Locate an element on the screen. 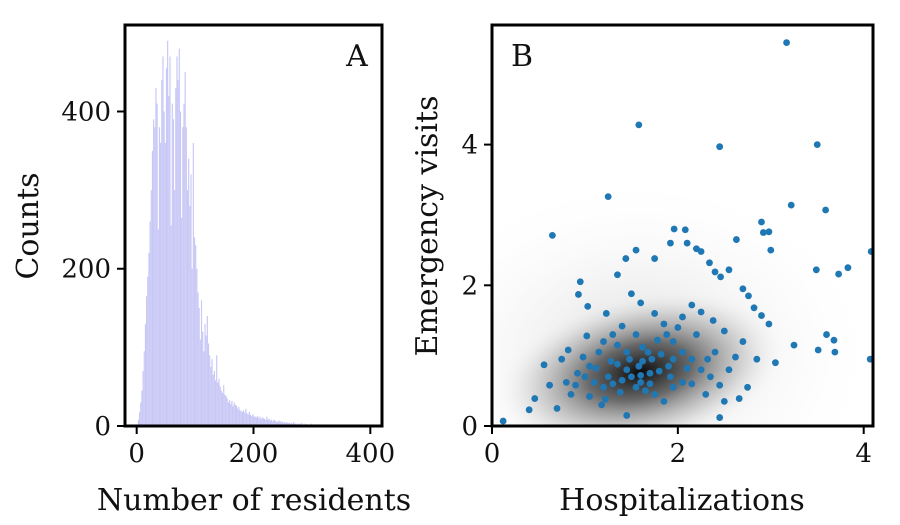  panel-b-label: B is located at coordinates (522, 56).